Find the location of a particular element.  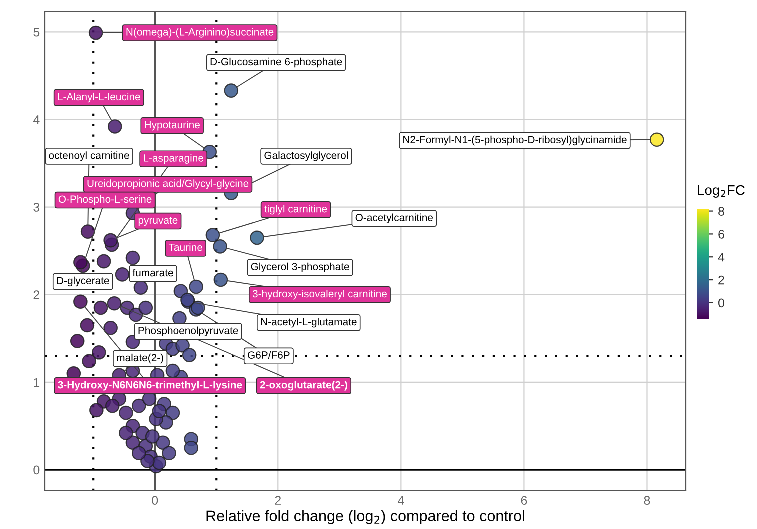

annotation: D-Glucosamine 6-phosphate is located at coordinates (276, 63).